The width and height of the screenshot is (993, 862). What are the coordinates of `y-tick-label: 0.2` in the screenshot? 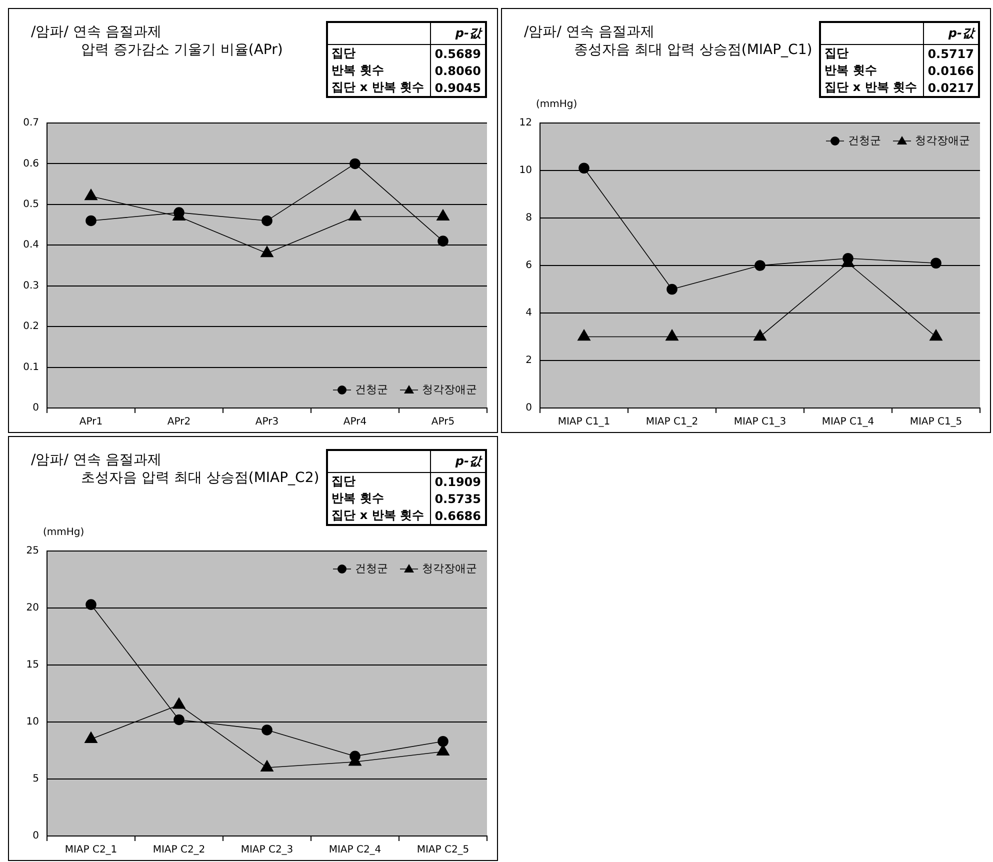 It's located at (31, 326).